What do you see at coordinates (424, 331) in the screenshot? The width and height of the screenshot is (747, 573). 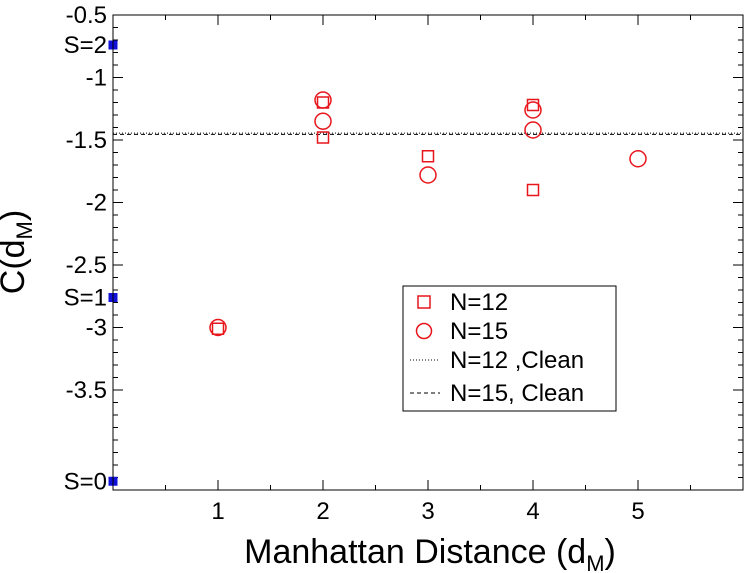 I see `legend-circle-marker` at bounding box center [424, 331].